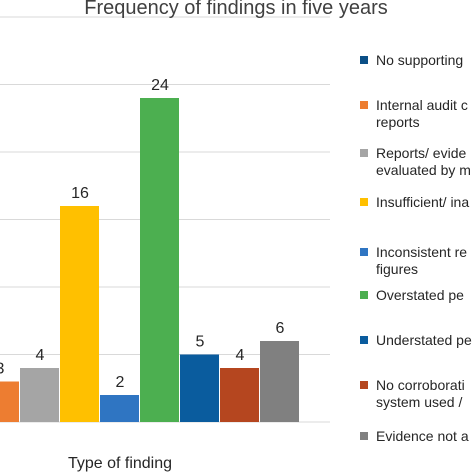 This screenshot has height=474, width=474. I want to click on bar-reports-evide-evaluated-by-m, so click(39, 395).